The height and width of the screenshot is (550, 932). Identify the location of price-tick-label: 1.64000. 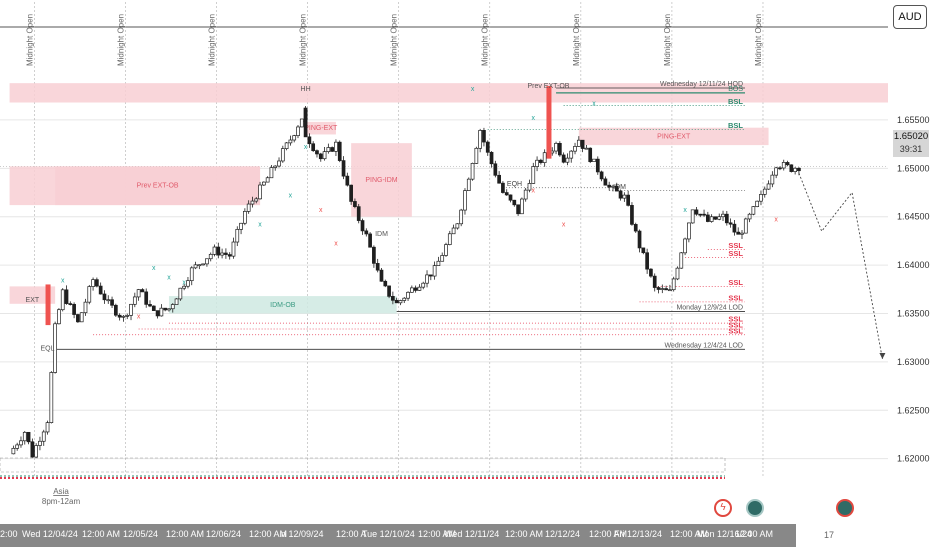
(913, 265).